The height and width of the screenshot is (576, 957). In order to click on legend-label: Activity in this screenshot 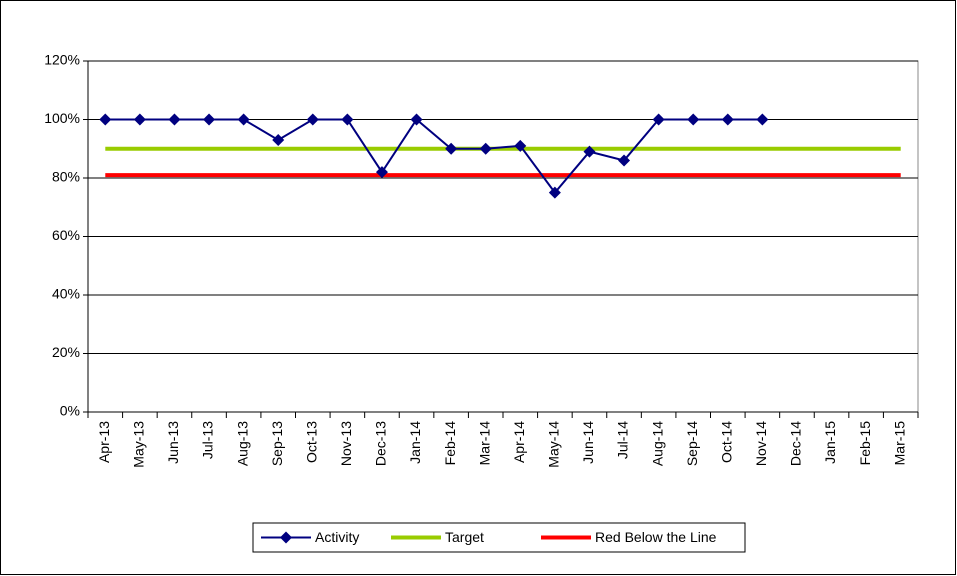, I will do `click(337, 537)`.